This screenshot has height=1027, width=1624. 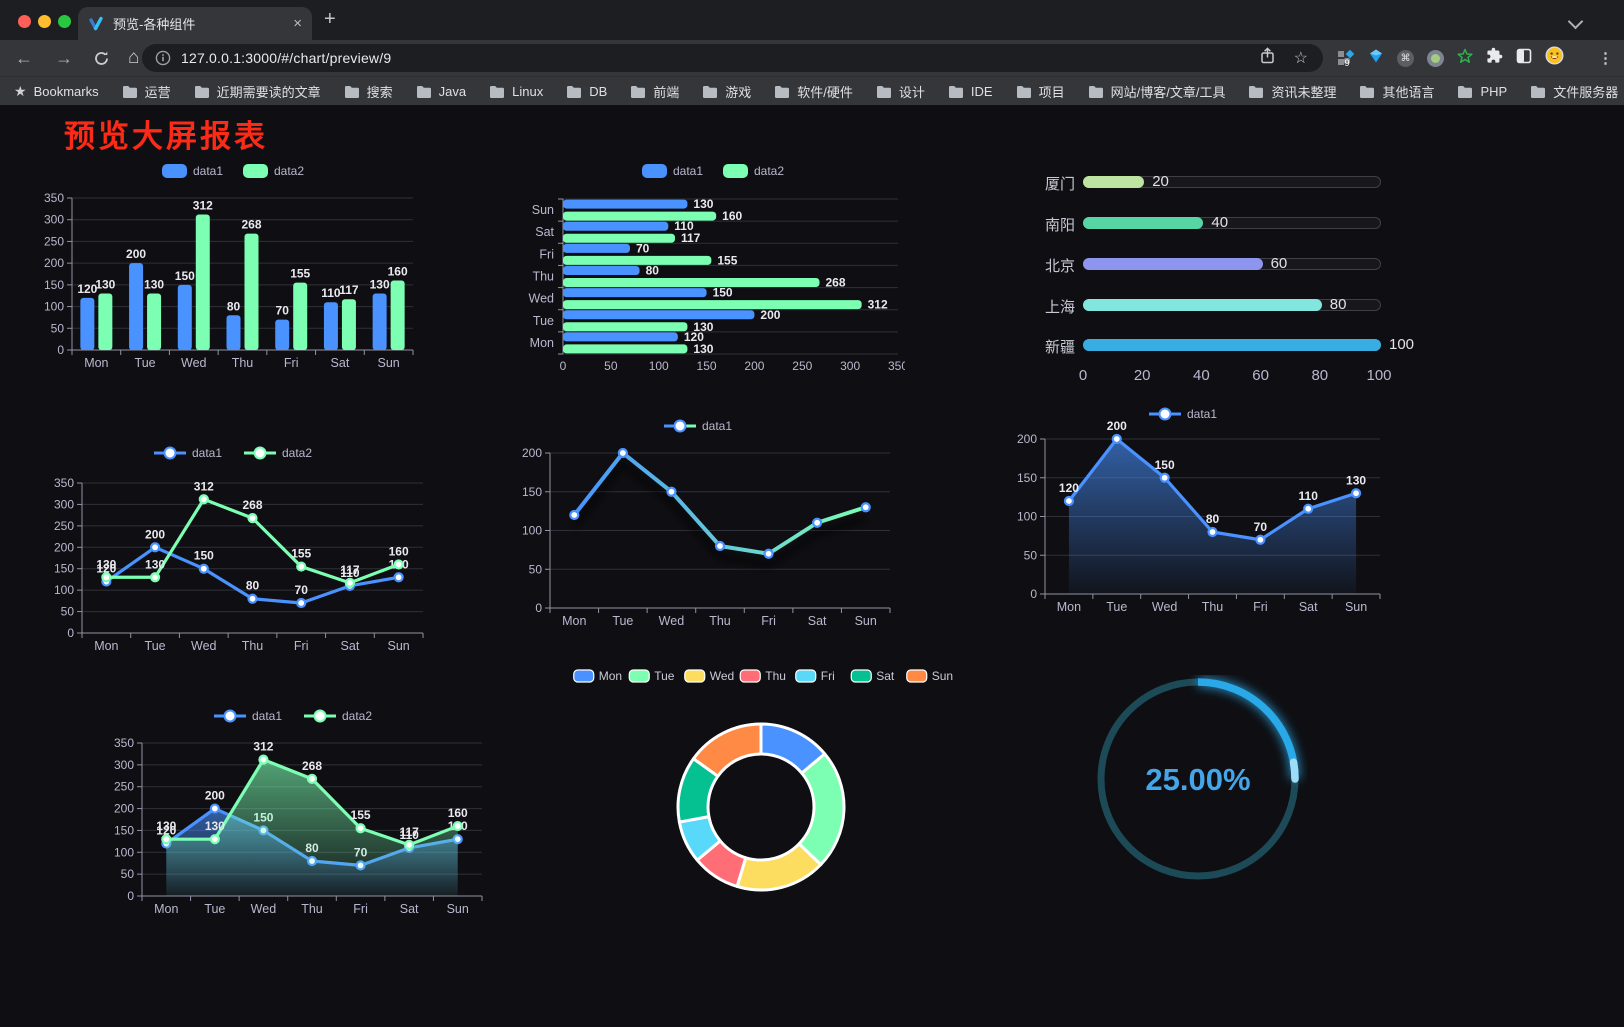 I want to click on vue-devtools-icon, so click(x=1376, y=58).